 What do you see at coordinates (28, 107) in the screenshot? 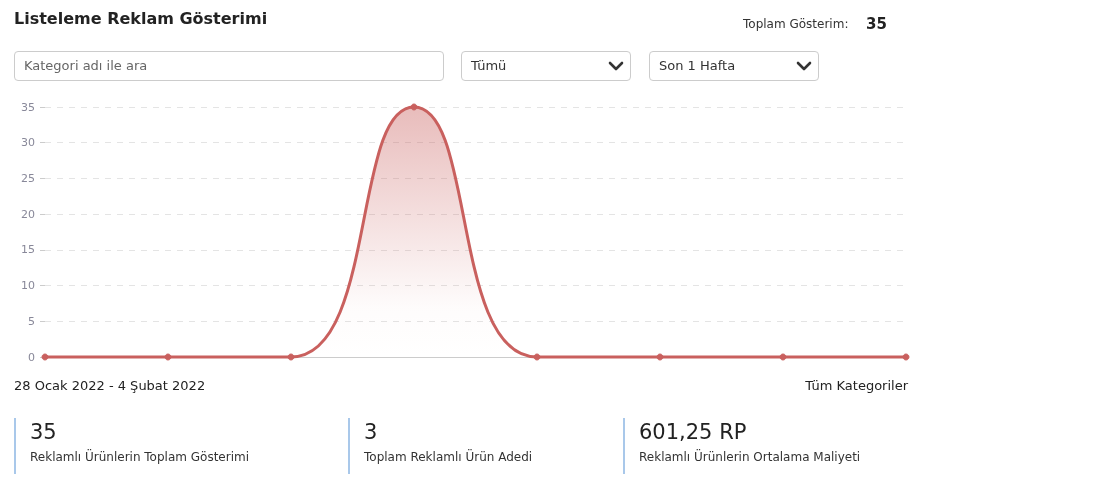
I see `y-tick-label: 35` at bounding box center [28, 107].